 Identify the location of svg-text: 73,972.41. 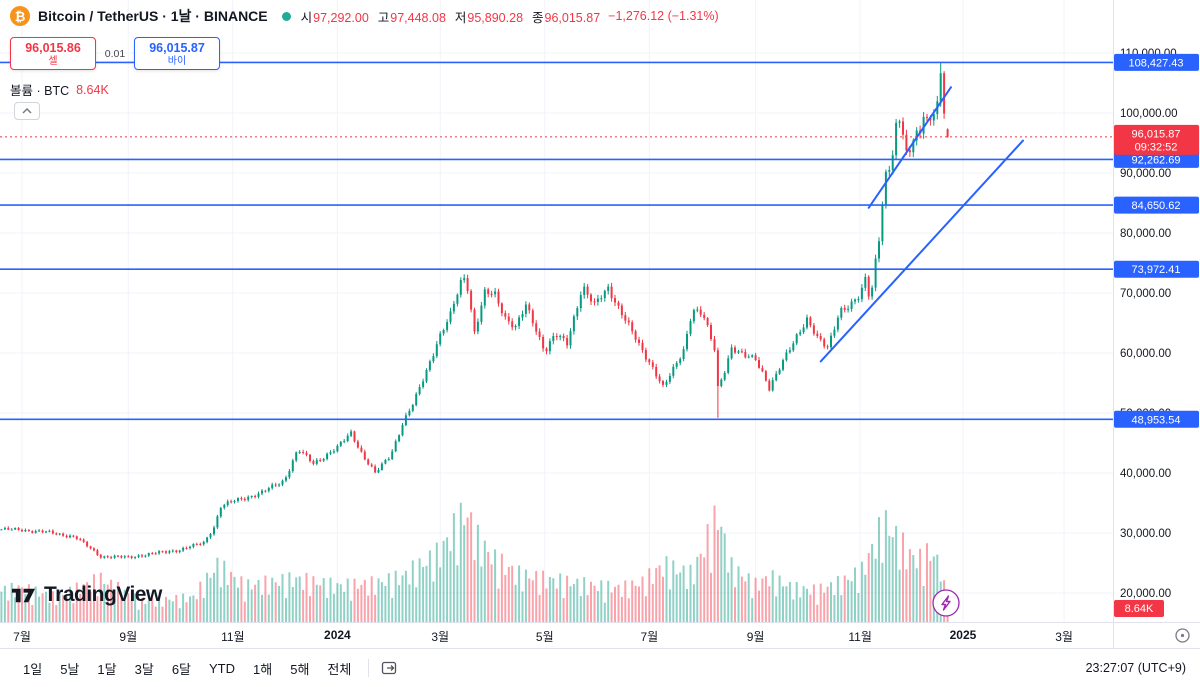
(1156, 270).